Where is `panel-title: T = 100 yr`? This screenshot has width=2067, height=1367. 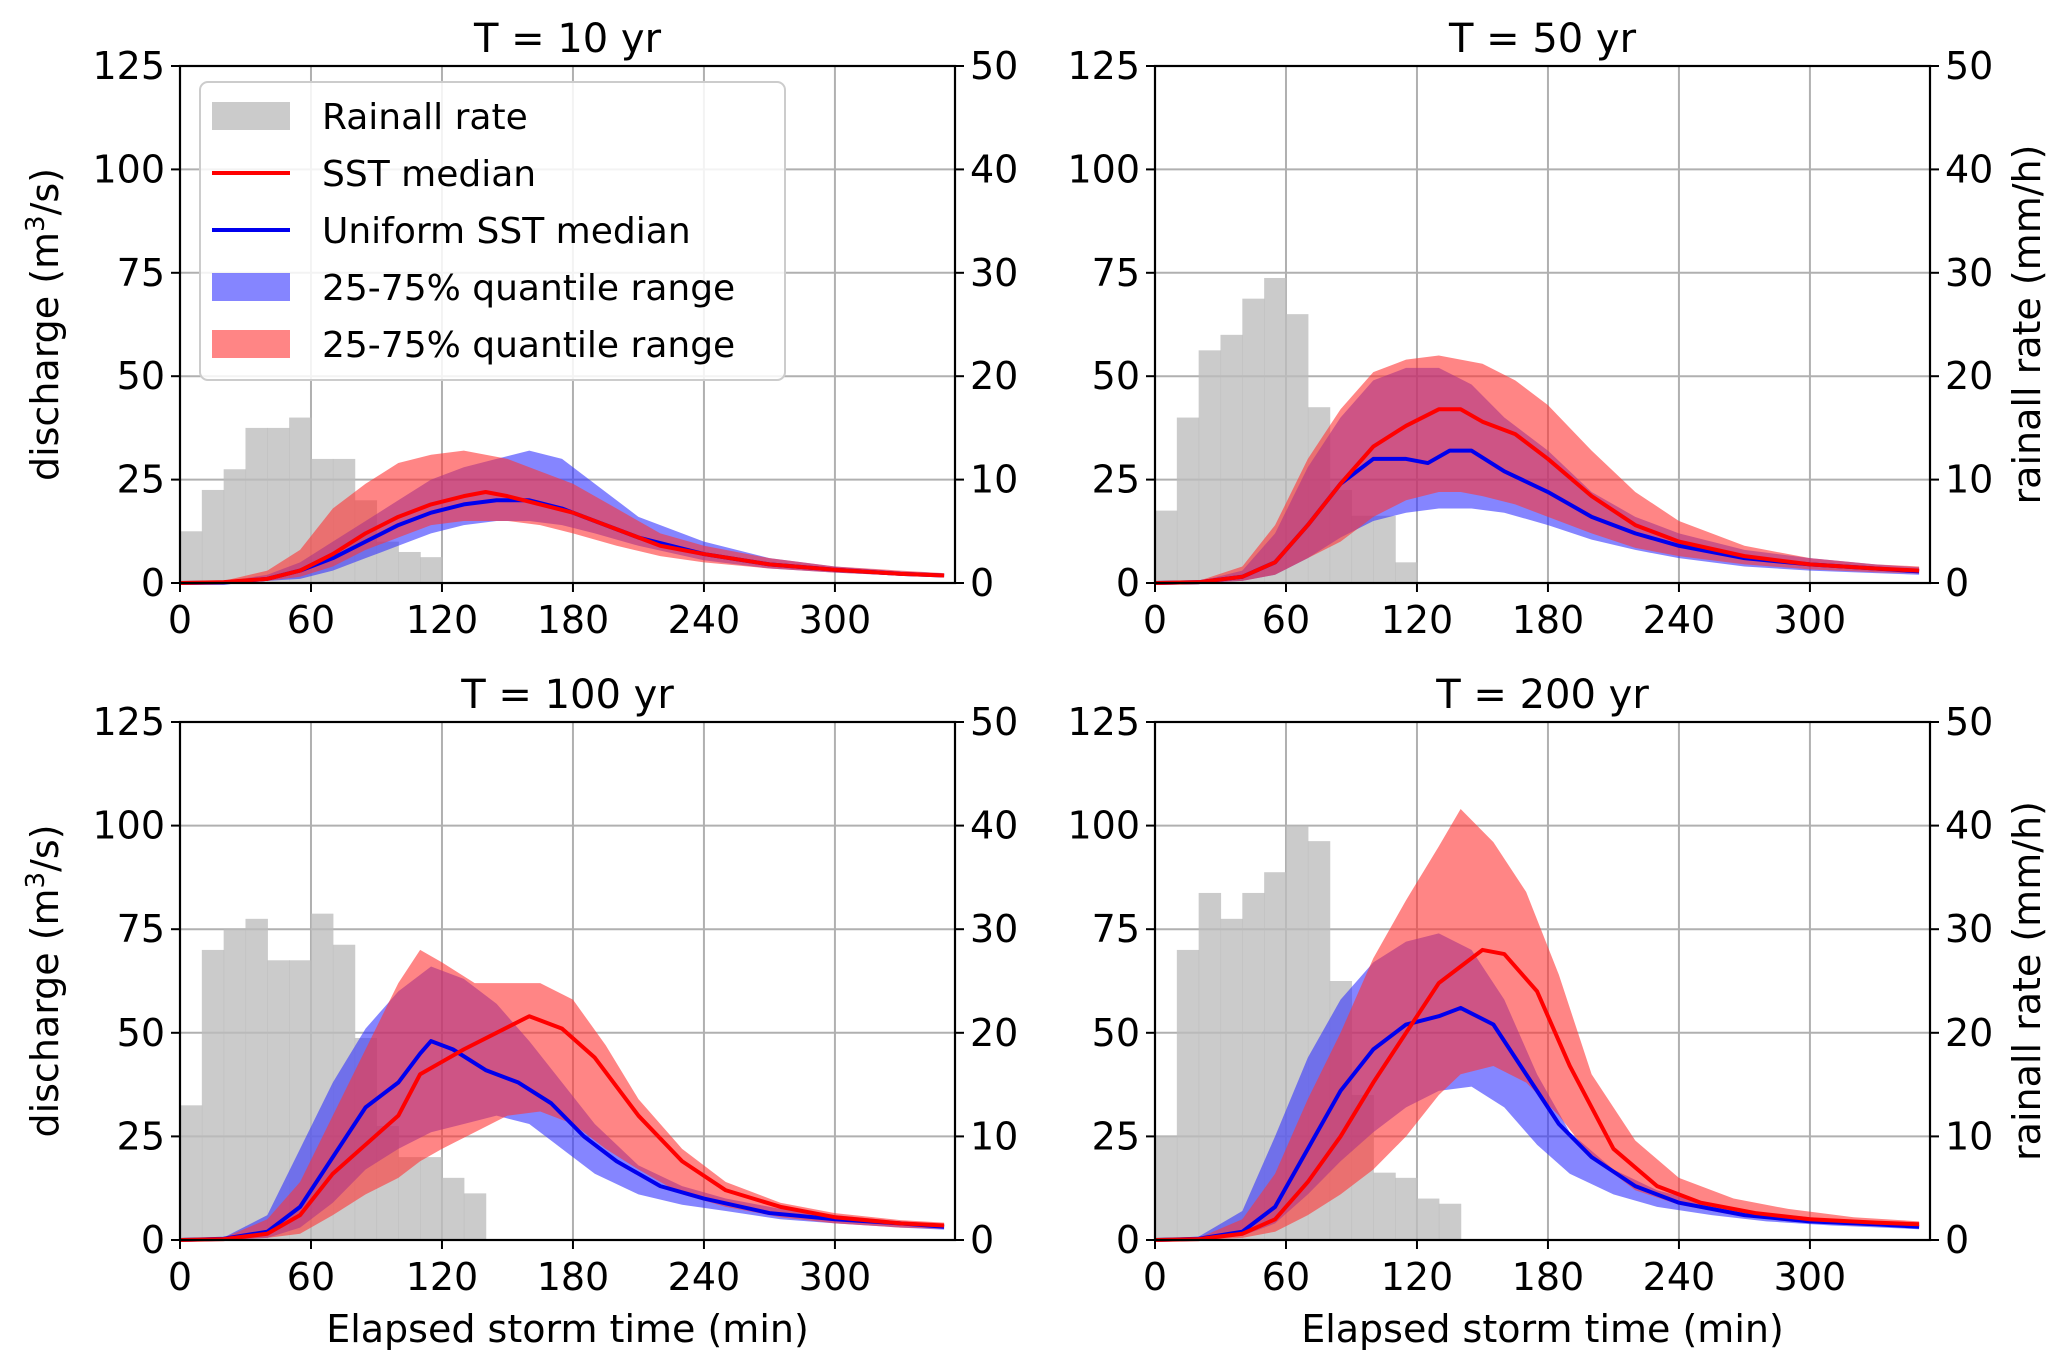
panel-title: T = 100 yr is located at coordinates (567, 695).